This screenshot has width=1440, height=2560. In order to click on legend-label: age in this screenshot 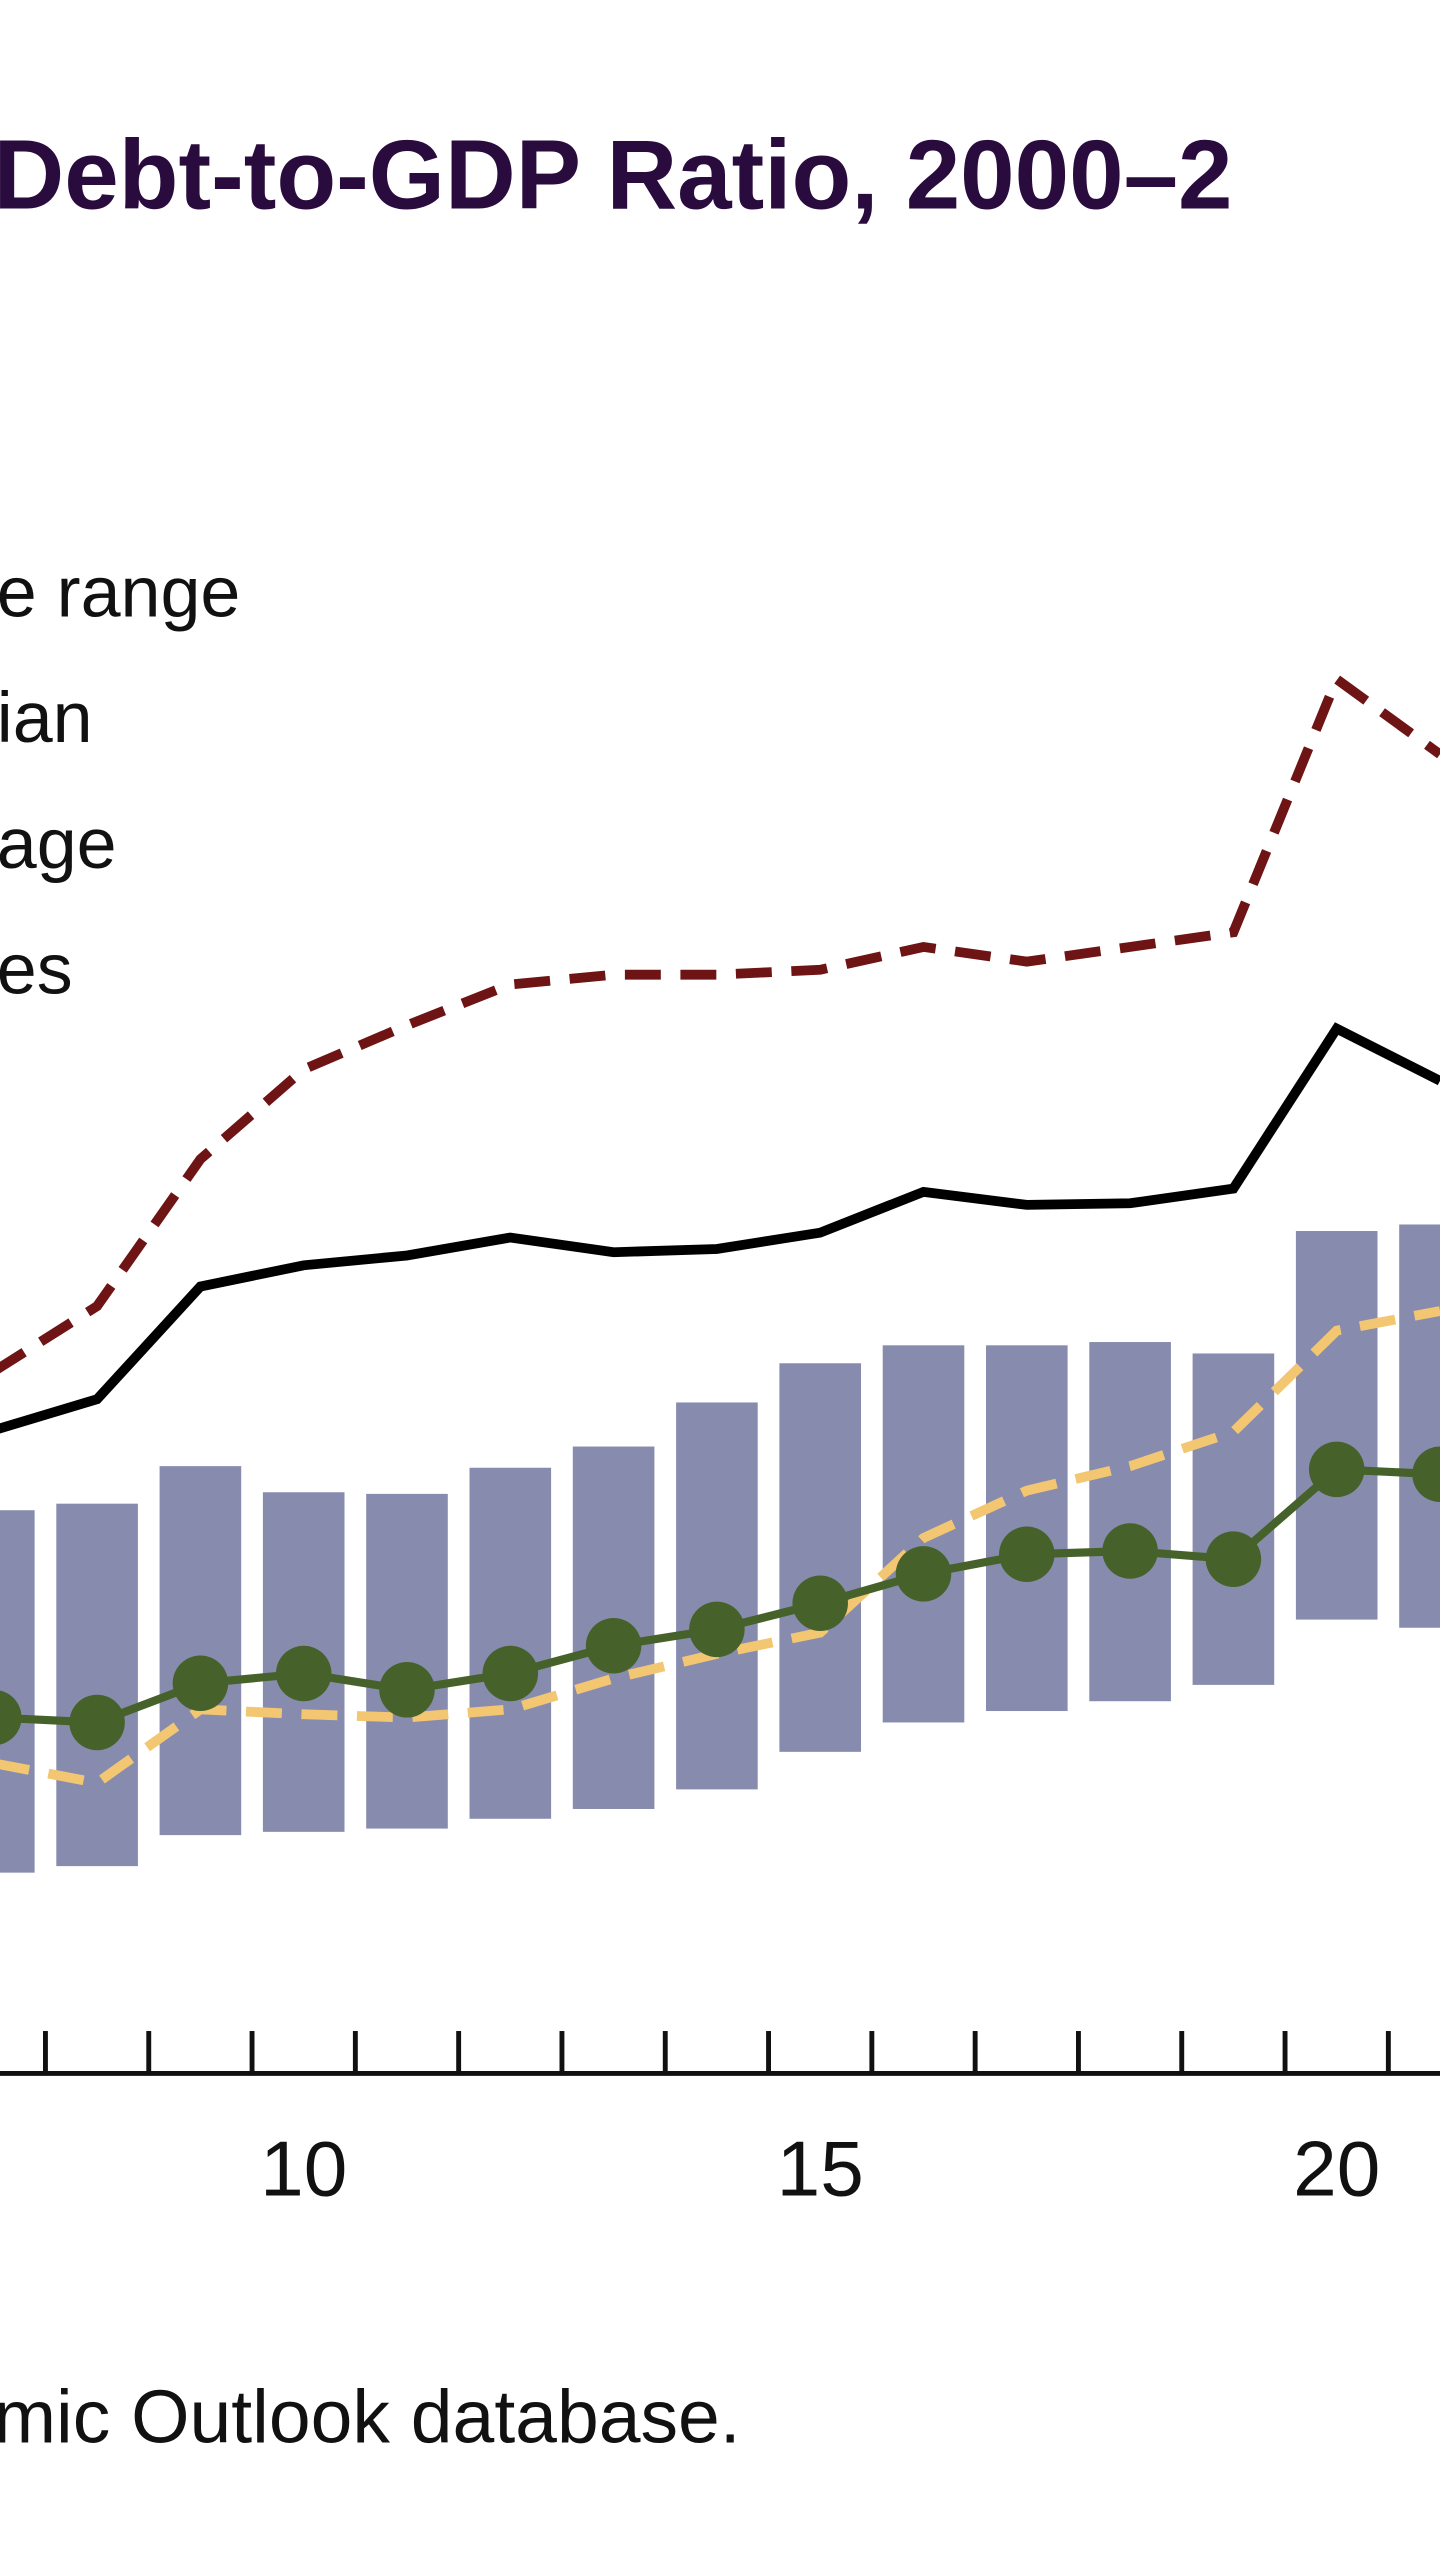, I will do `click(58, 844)`.